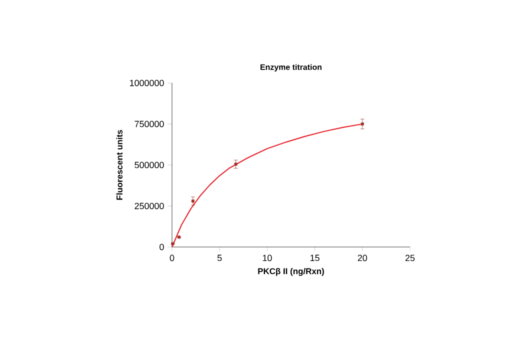 The height and width of the screenshot is (350, 520). What do you see at coordinates (149, 124) in the screenshot?
I see `y-tick-label: 750000` at bounding box center [149, 124].